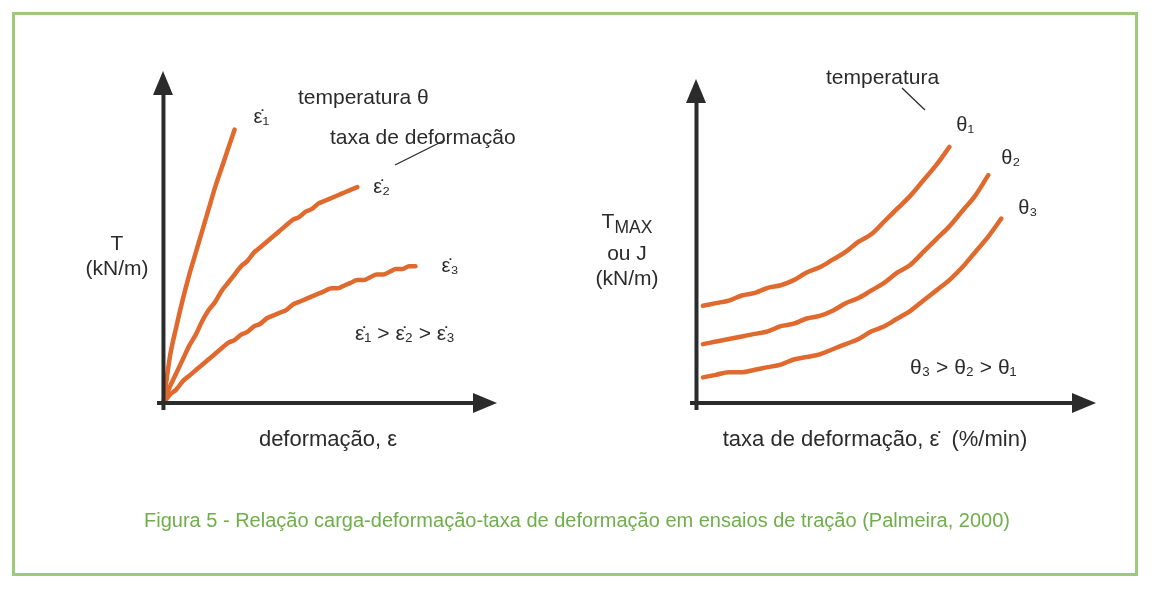  Describe the element at coordinates (627, 249) in the screenshot. I see `y-axis-title: T$_{MAX}$ ou J (kN/m)` at that location.